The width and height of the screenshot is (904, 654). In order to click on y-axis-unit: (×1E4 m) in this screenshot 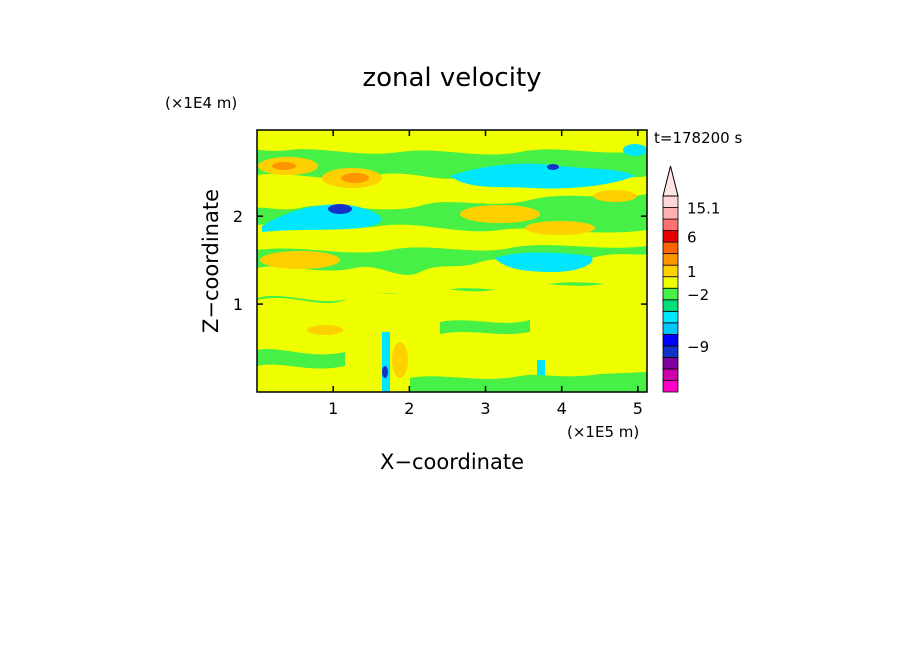, I will do `click(201, 103)`.